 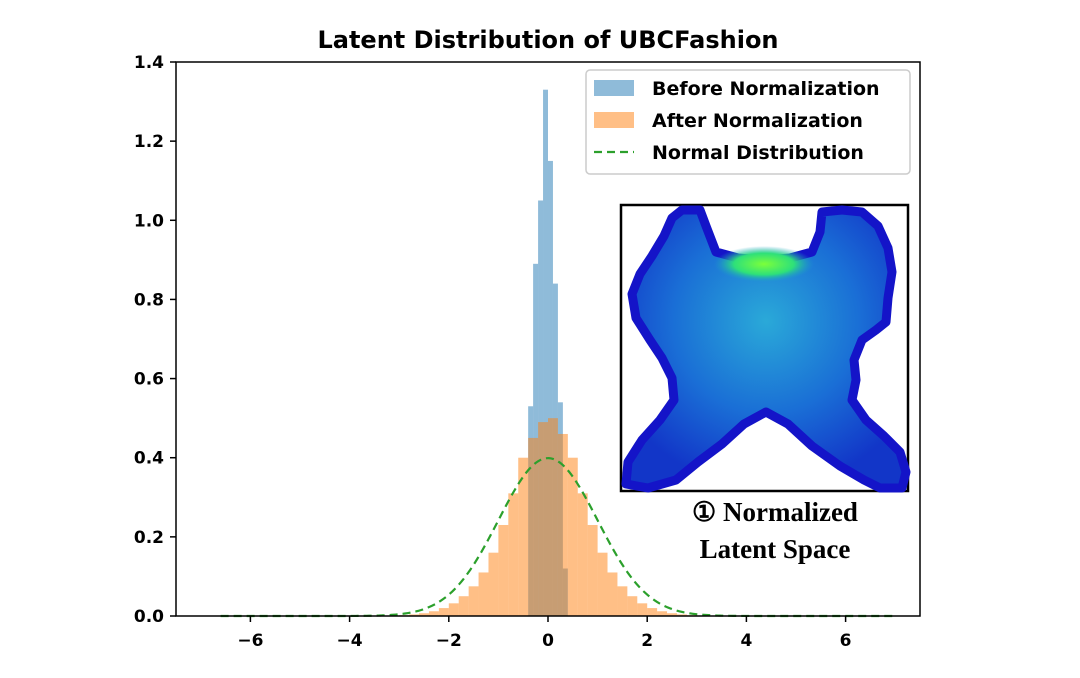 What do you see at coordinates (614, 120) in the screenshot?
I see `legend-swatch-after` at bounding box center [614, 120].